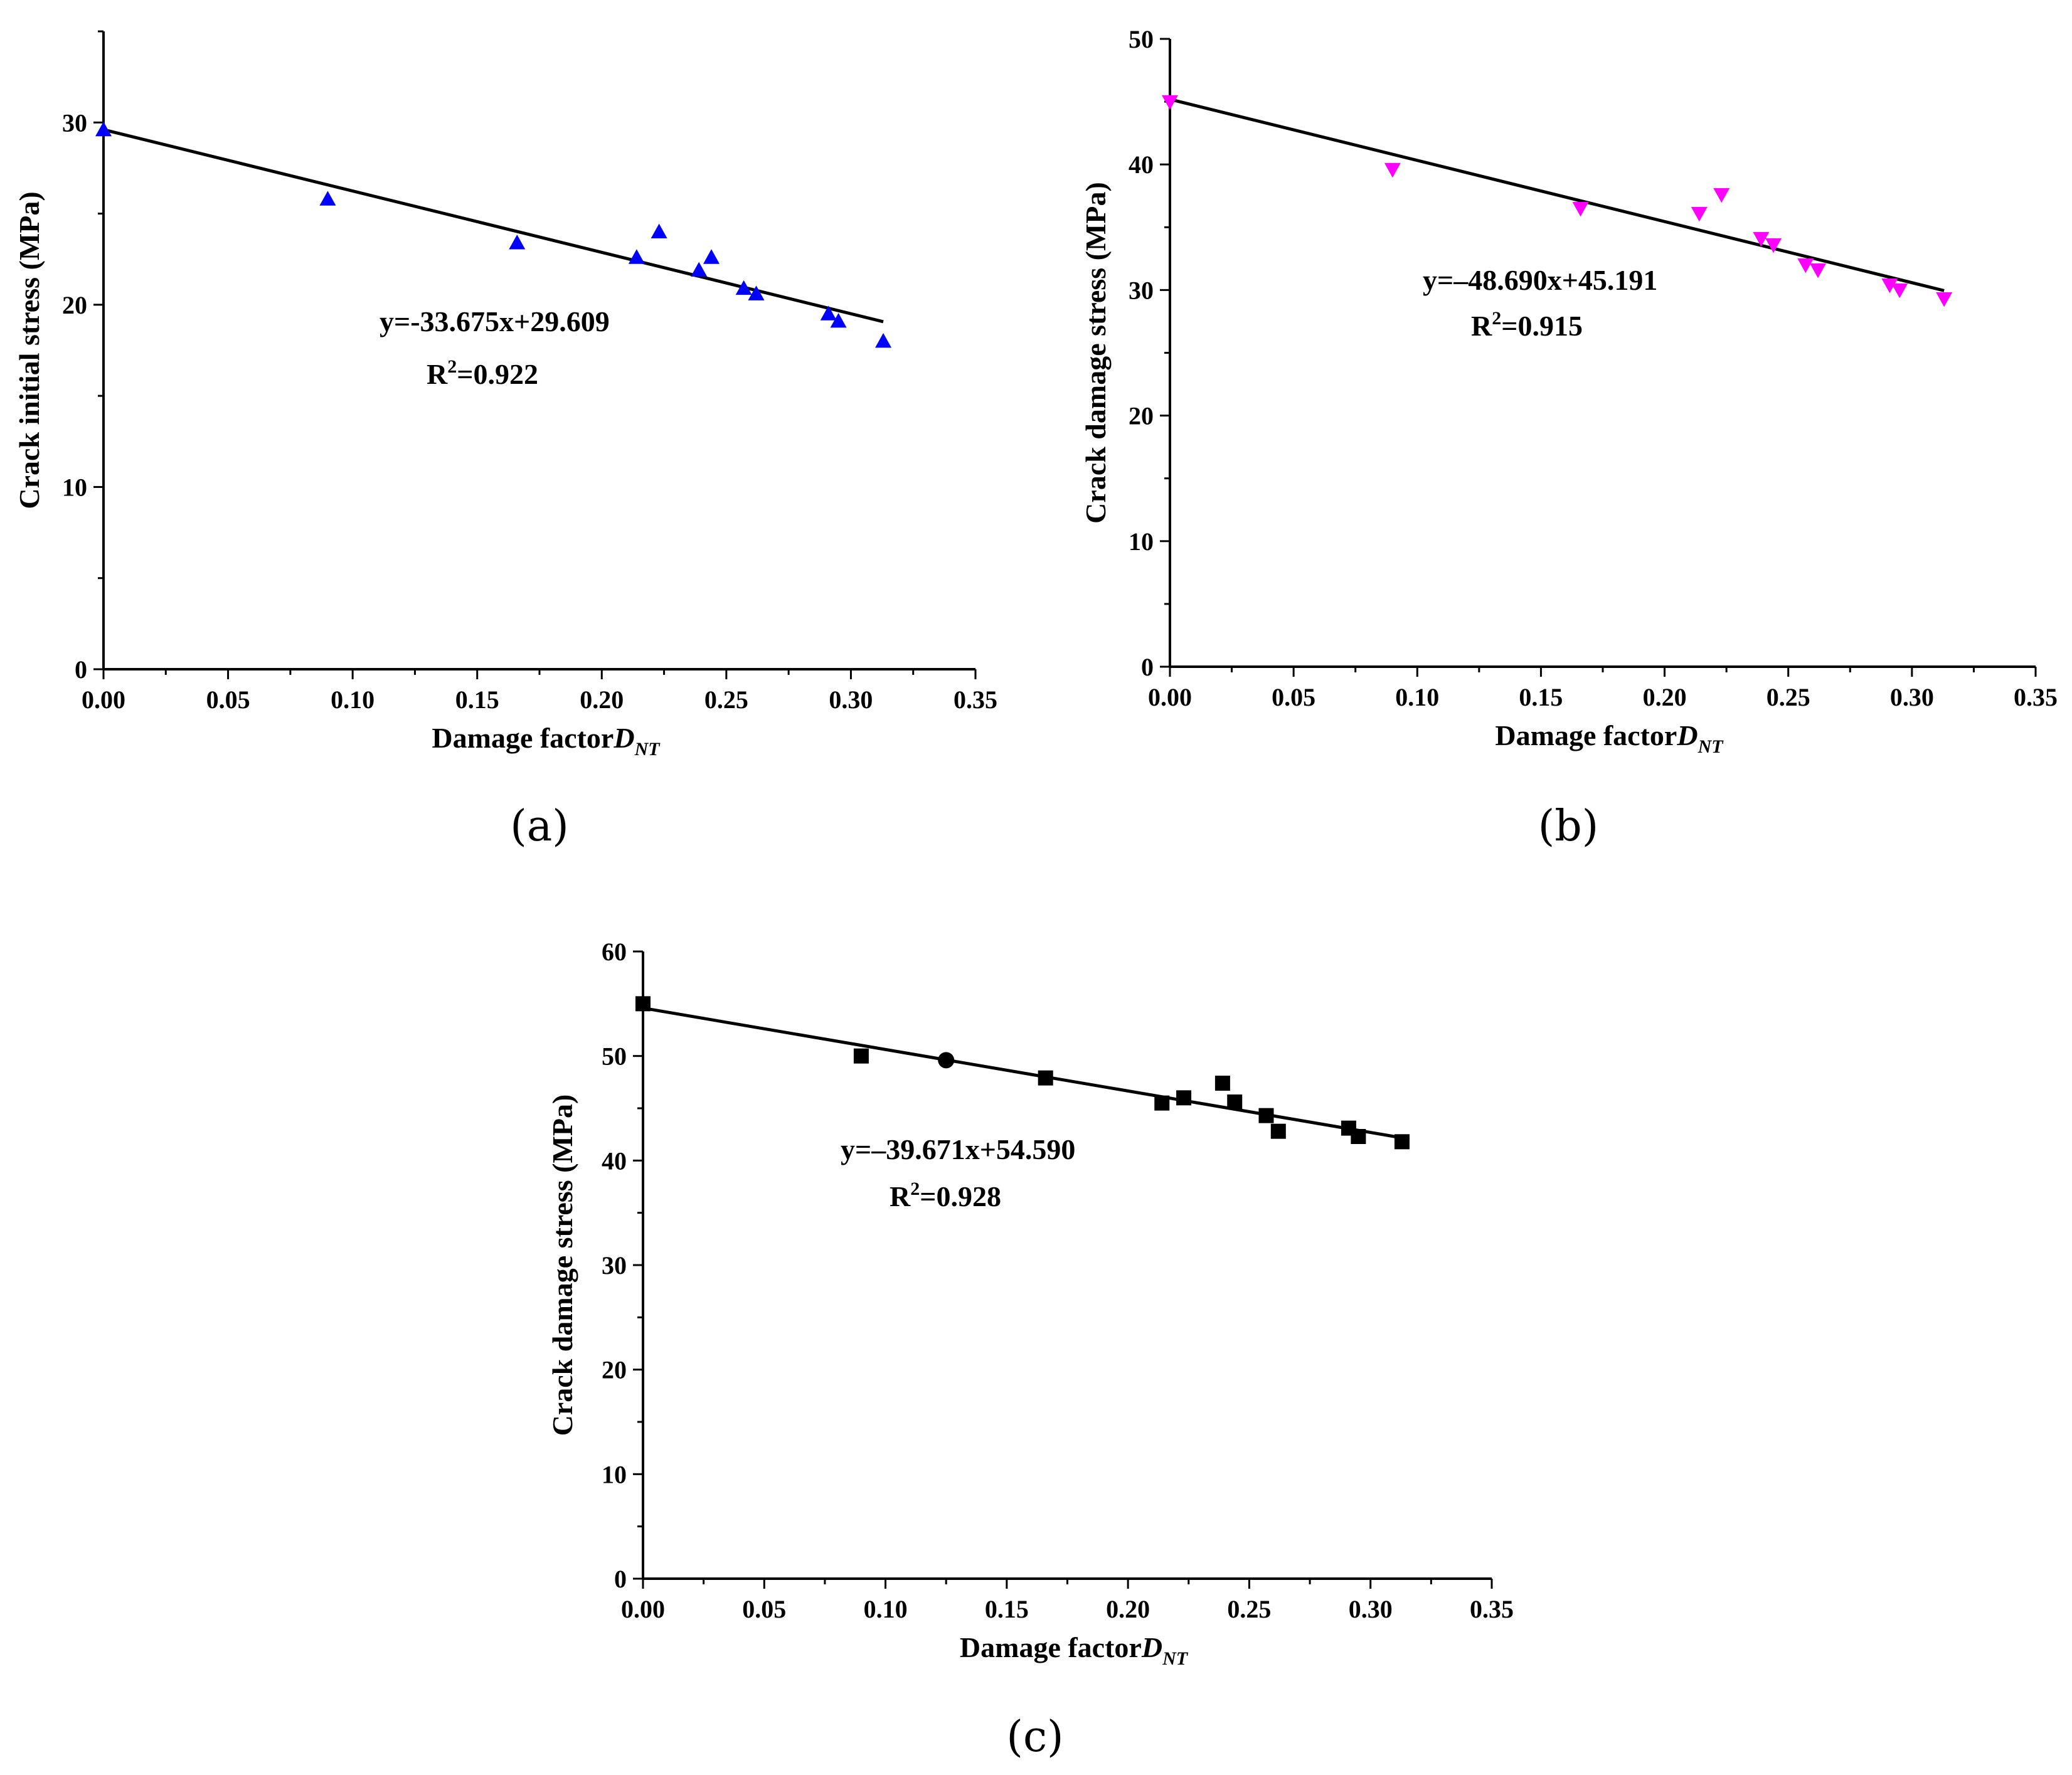 The width and height of the screenshot is (2072, 1775). What do you see at coordinates (562, 1265) in the screenshot?
I see `panel-c-y-axis-title: Crack damage stress (MPa)` at bounding box center [562, 1265].